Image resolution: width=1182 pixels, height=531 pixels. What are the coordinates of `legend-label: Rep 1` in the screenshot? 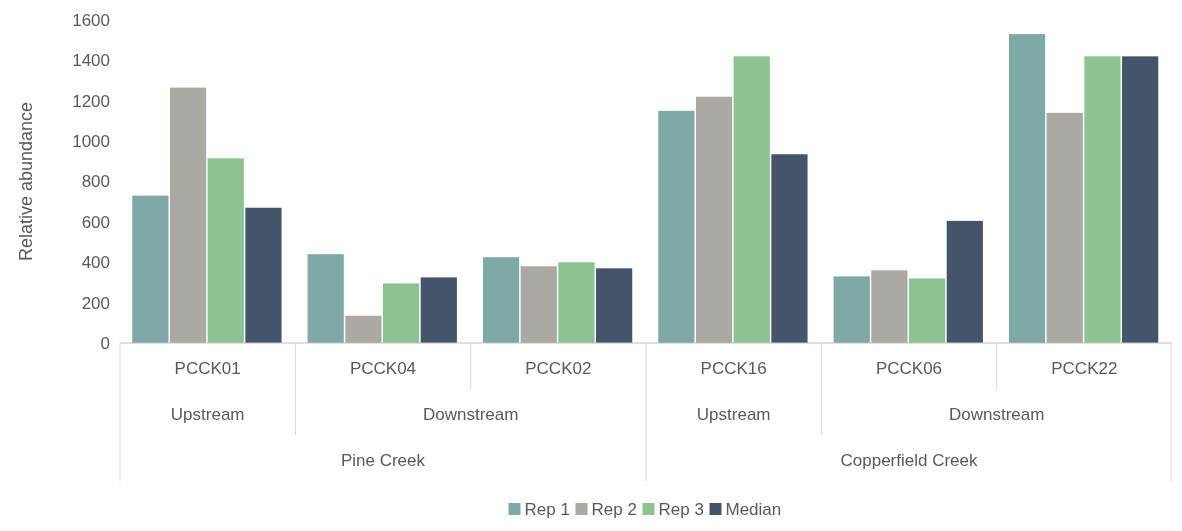 It's located at (547, 509).